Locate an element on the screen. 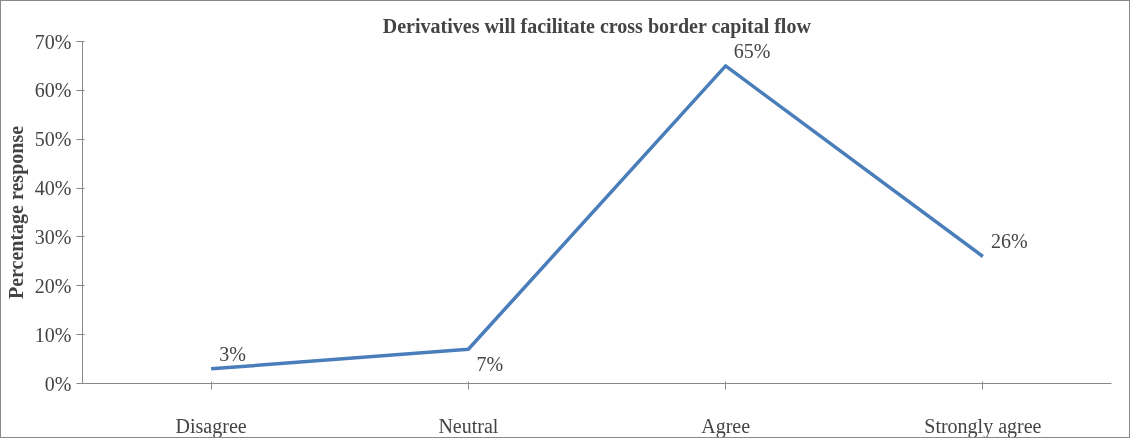 Image resolution: width=1136 pixels, height=444 pixels. y-tick-label: 30% is located at coordinates (53, 236).